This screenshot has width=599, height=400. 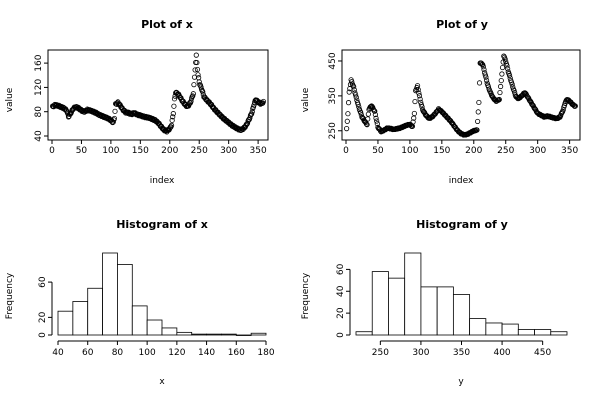 What do you see at coordinates (501, 353) in the screenshot?
I see `x-tick-label: 400` at bounding box center [501, 353].